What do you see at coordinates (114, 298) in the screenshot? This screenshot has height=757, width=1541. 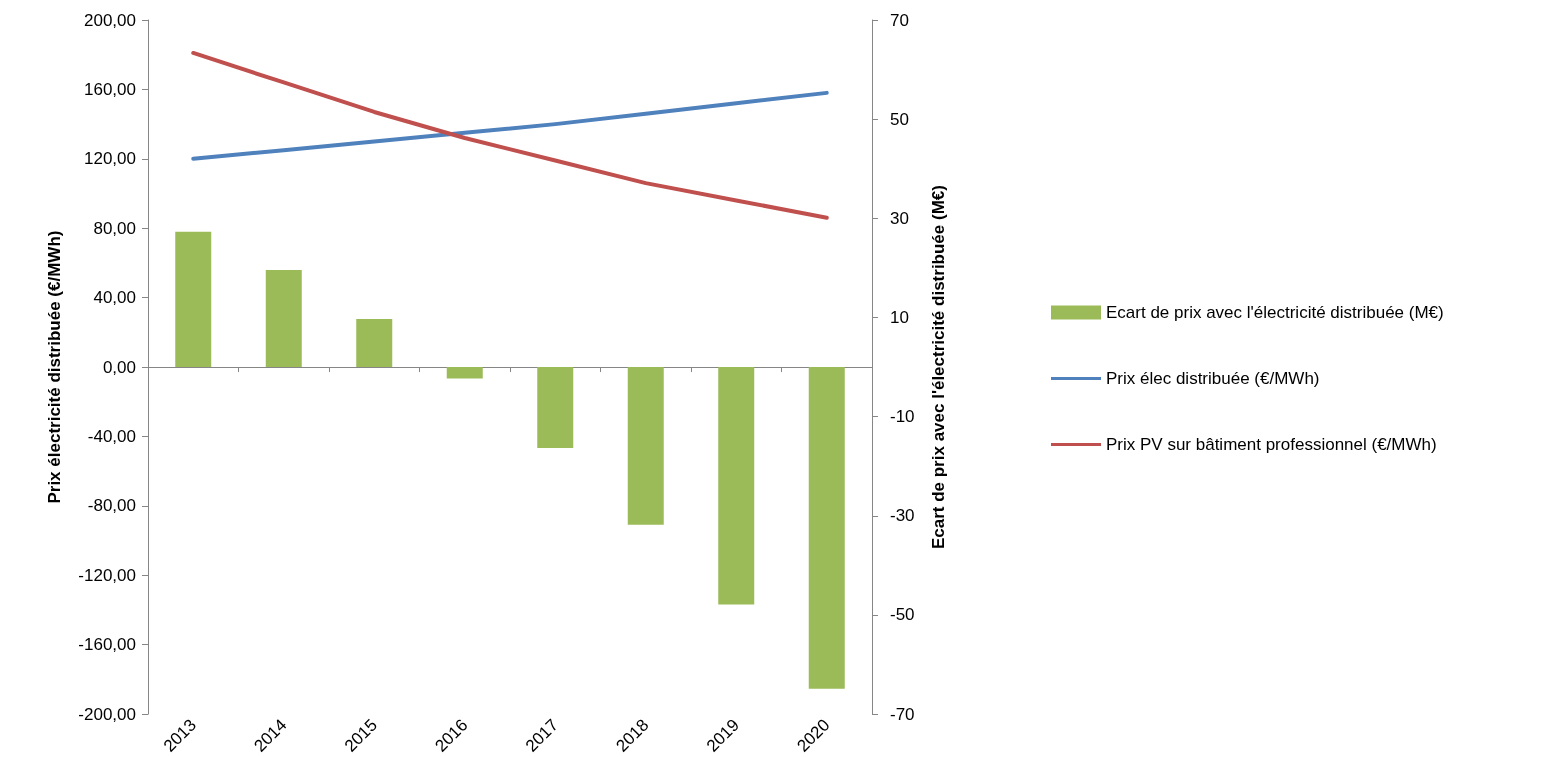 I see `y-tick-label: 40,00` at bounding box center [114, 298].